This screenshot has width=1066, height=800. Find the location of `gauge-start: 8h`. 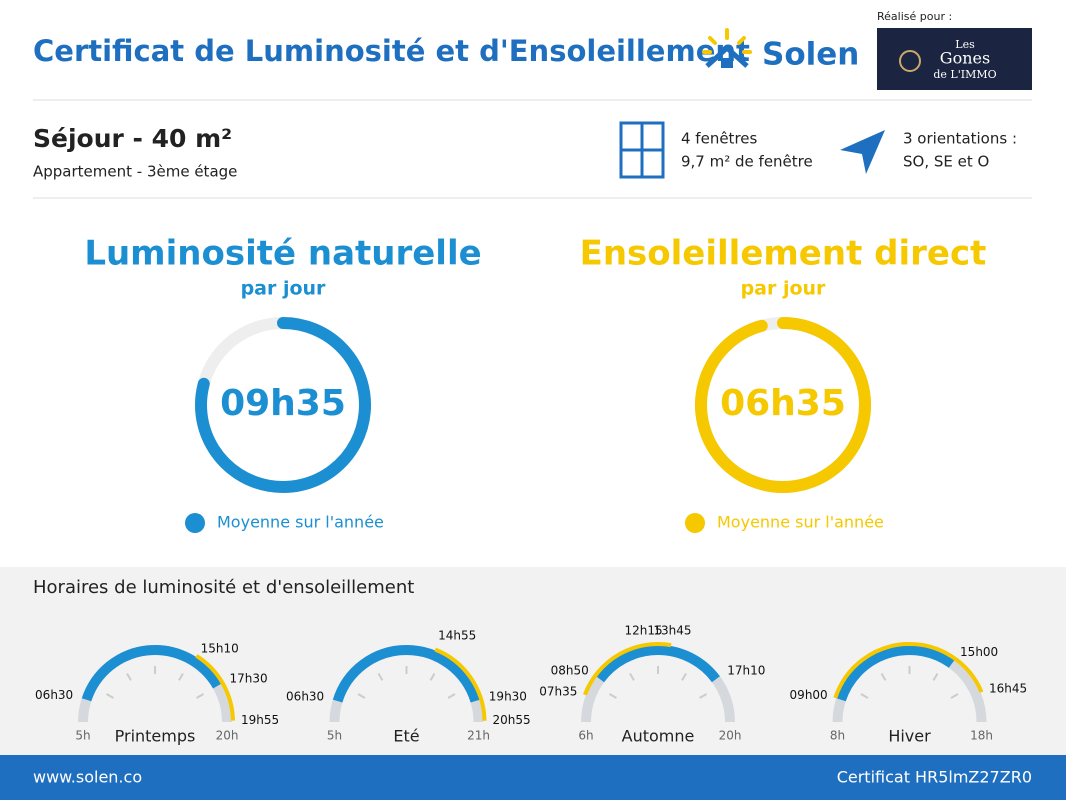

gauge-start: 8h is located at coordinates (837, 736).